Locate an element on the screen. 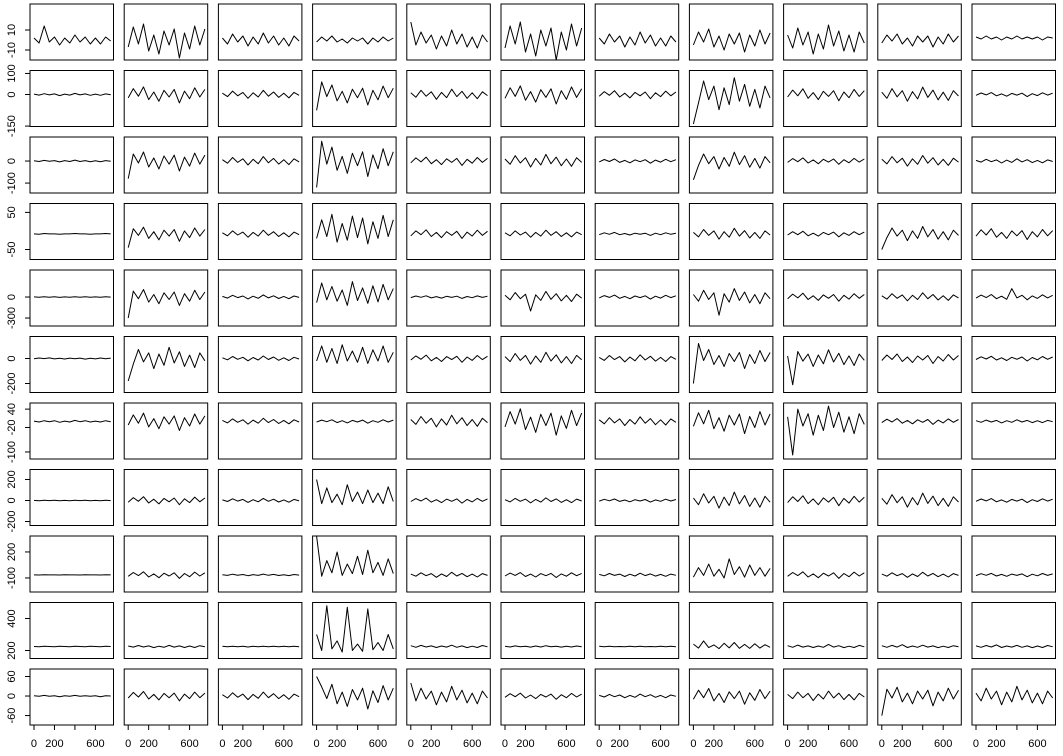 The image size is (1063, 756). y-tick-label: -100 is located at coordinates (12, 578).